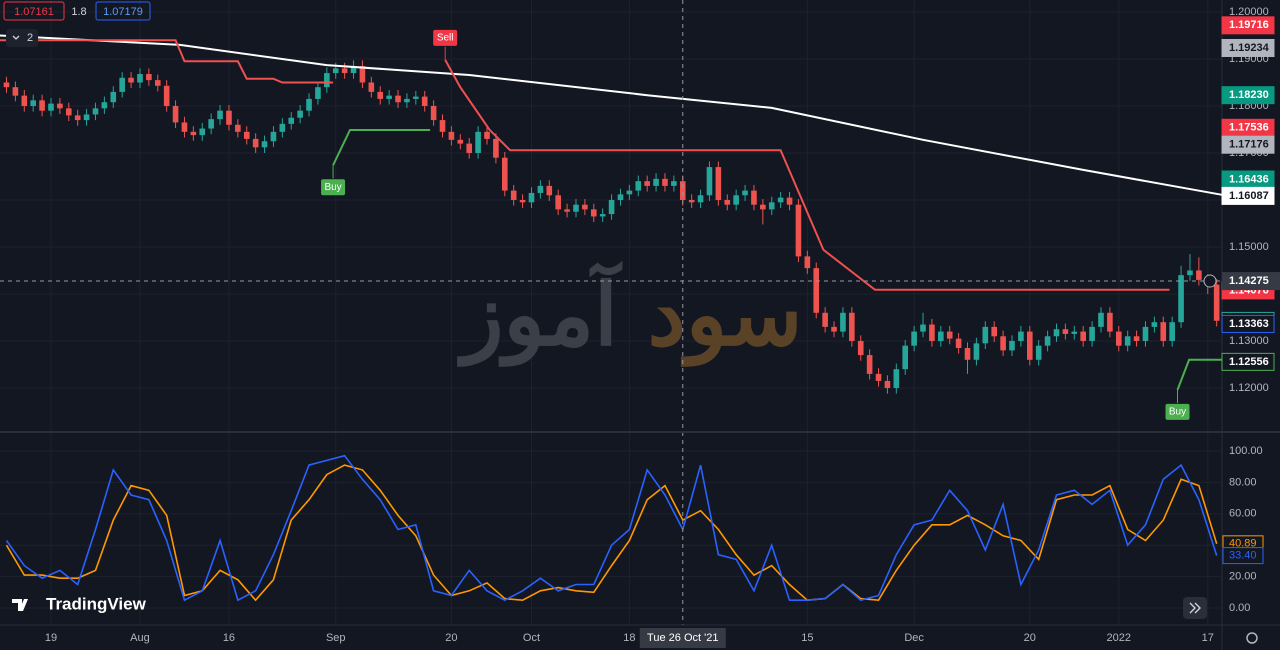  What do you see at coordinates (1249, 341) in the screenshot?
I see `y-tick-label: 1.13000` at bounding box center [1249, 341].